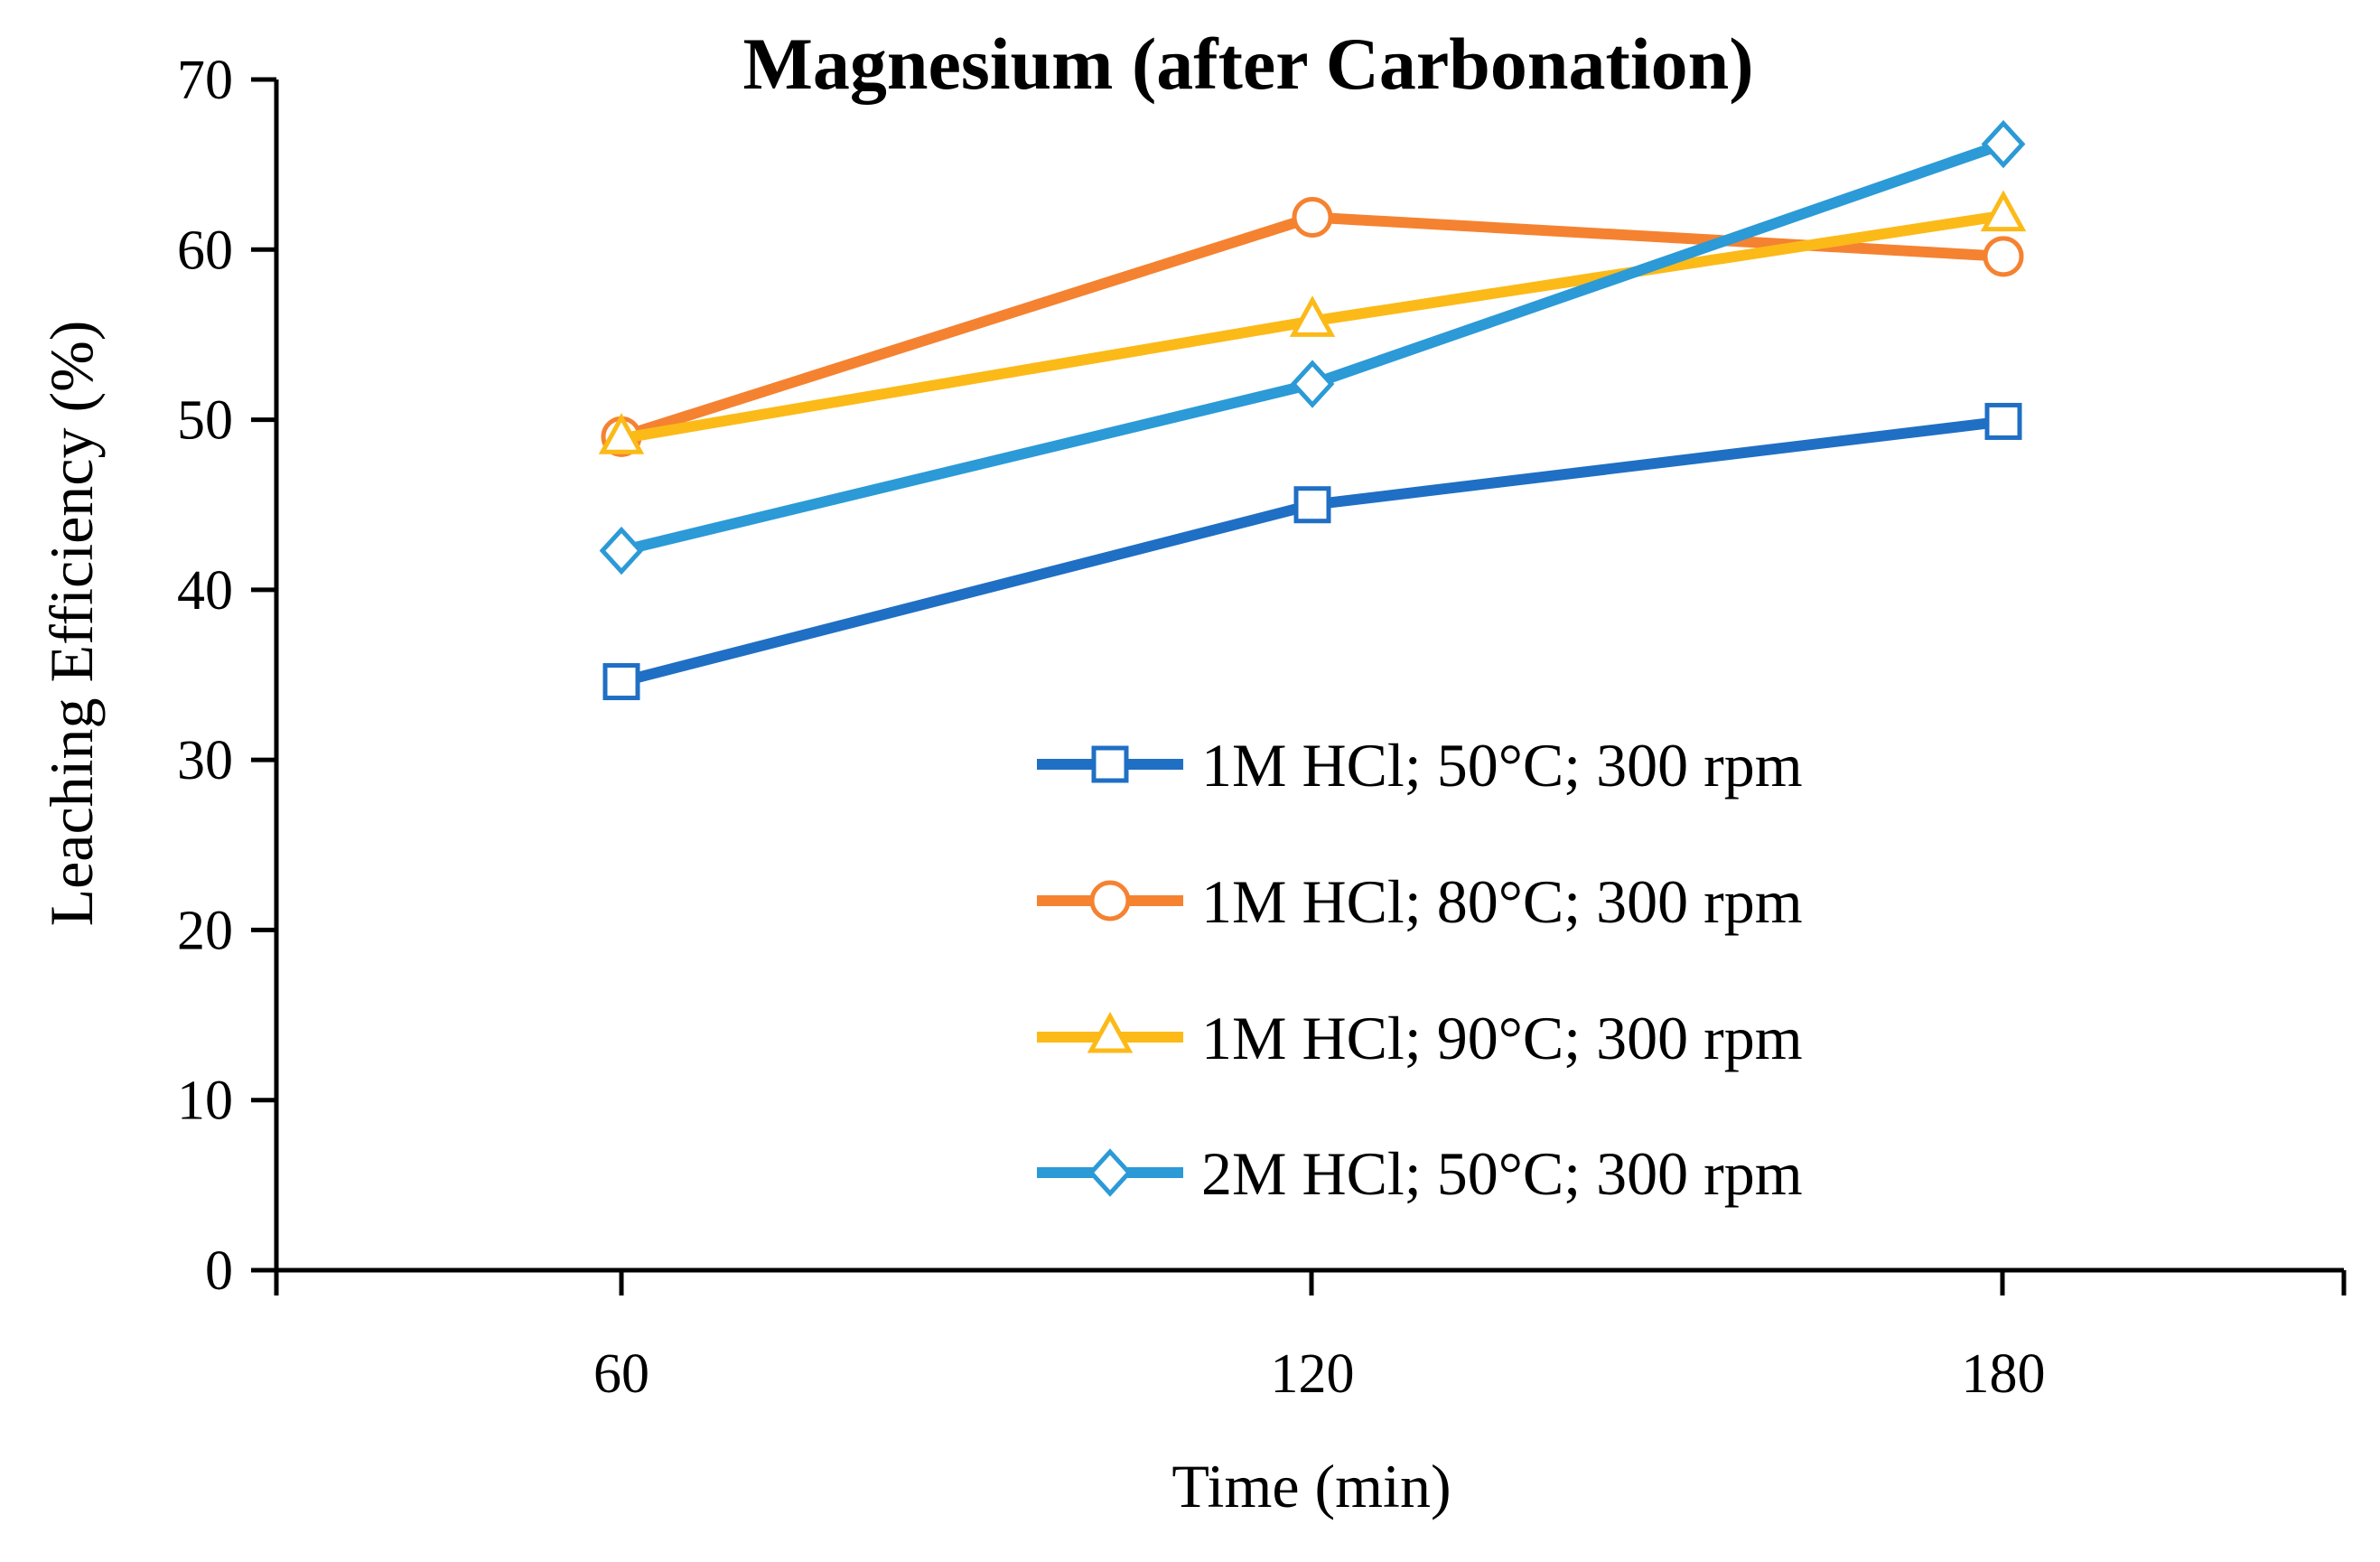 Image resolution: width=2380 pixels, height=1562 pixels. I want to click on legend-label: 1M HCl; 90°C; 300 rpm, so click(1502, 1038).